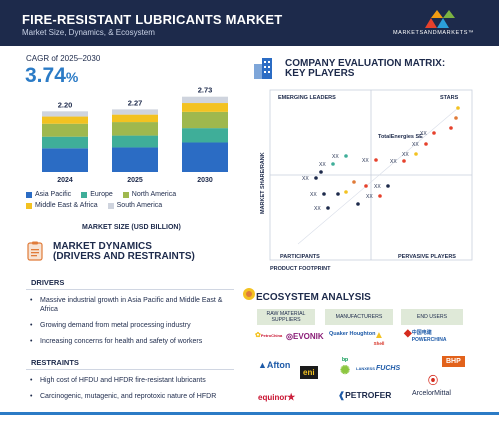 The image size is (499, 429). What do you see at coordinates (124, 251) in the screenshot?
I see `dynamics-title: MARKET DYNAMICS (DRIVERS AND RESTRAINTS)` at bounding box center [124, 251].